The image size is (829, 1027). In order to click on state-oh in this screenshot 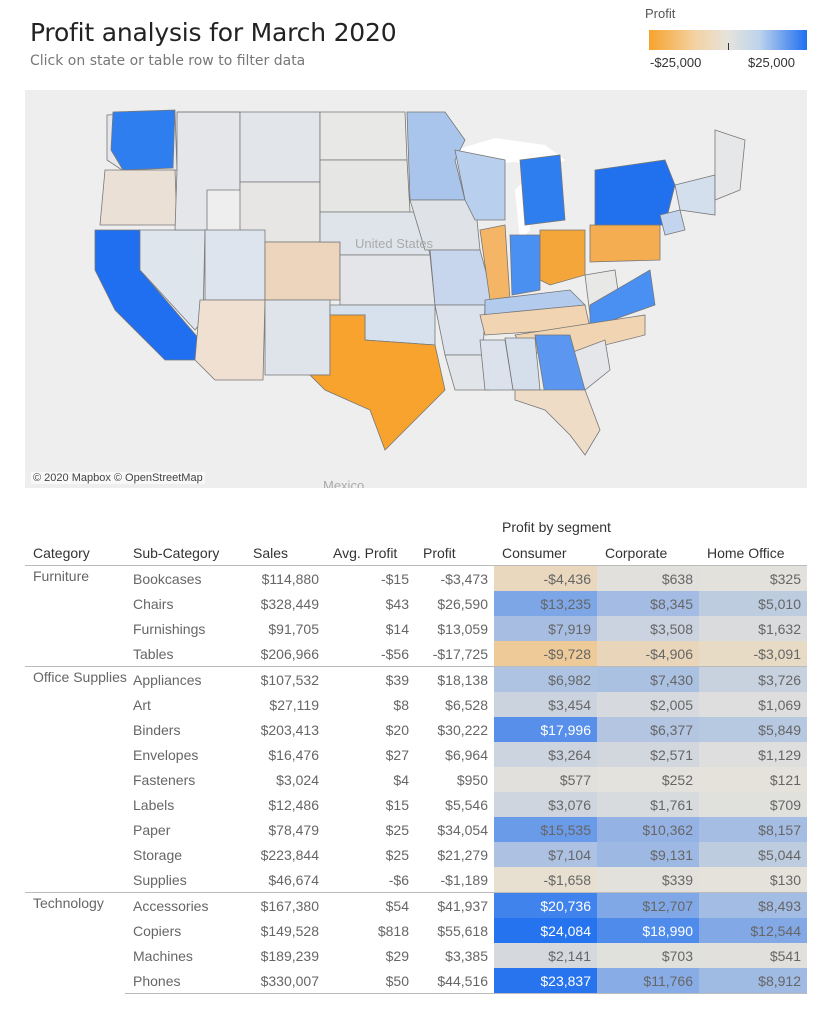, I will do `click(562, 257)`.